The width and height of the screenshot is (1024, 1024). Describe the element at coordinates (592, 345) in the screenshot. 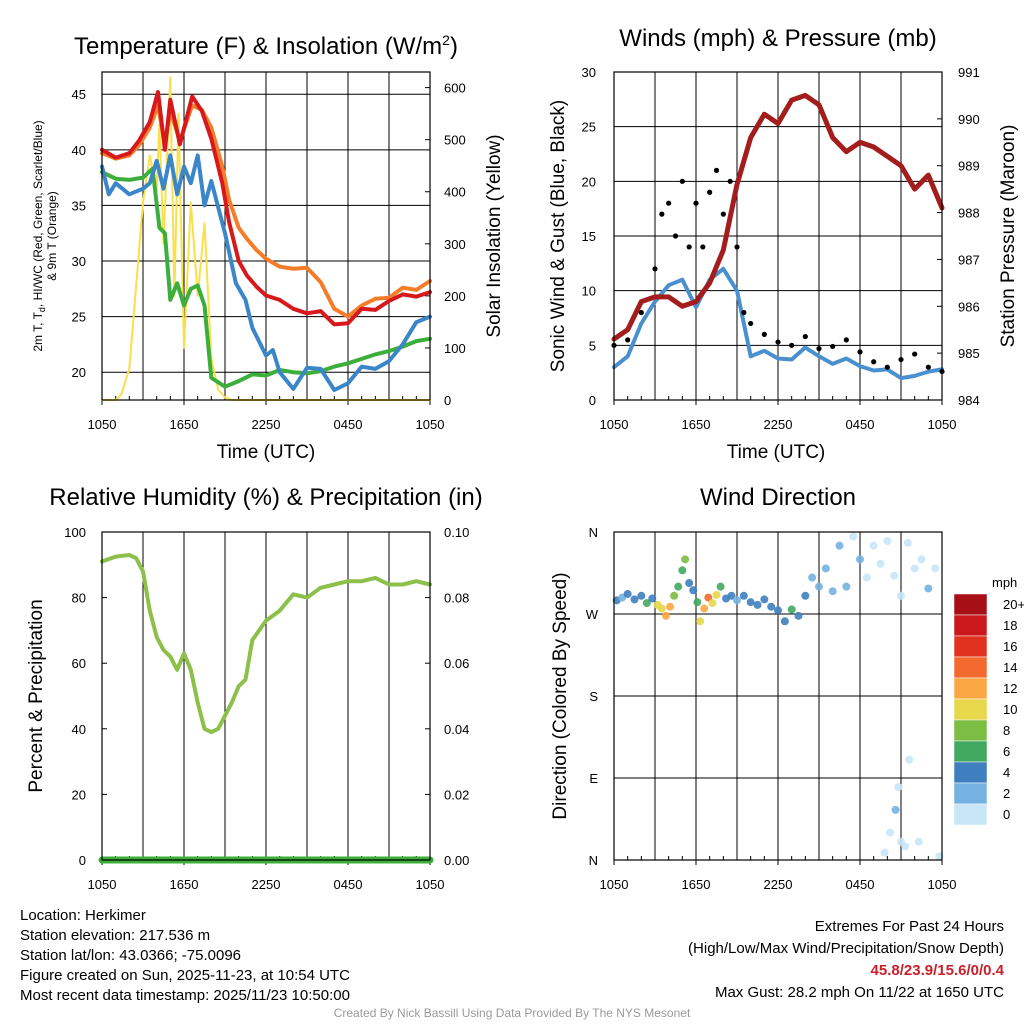

I see `winds-ytick-label: 5` at that location.